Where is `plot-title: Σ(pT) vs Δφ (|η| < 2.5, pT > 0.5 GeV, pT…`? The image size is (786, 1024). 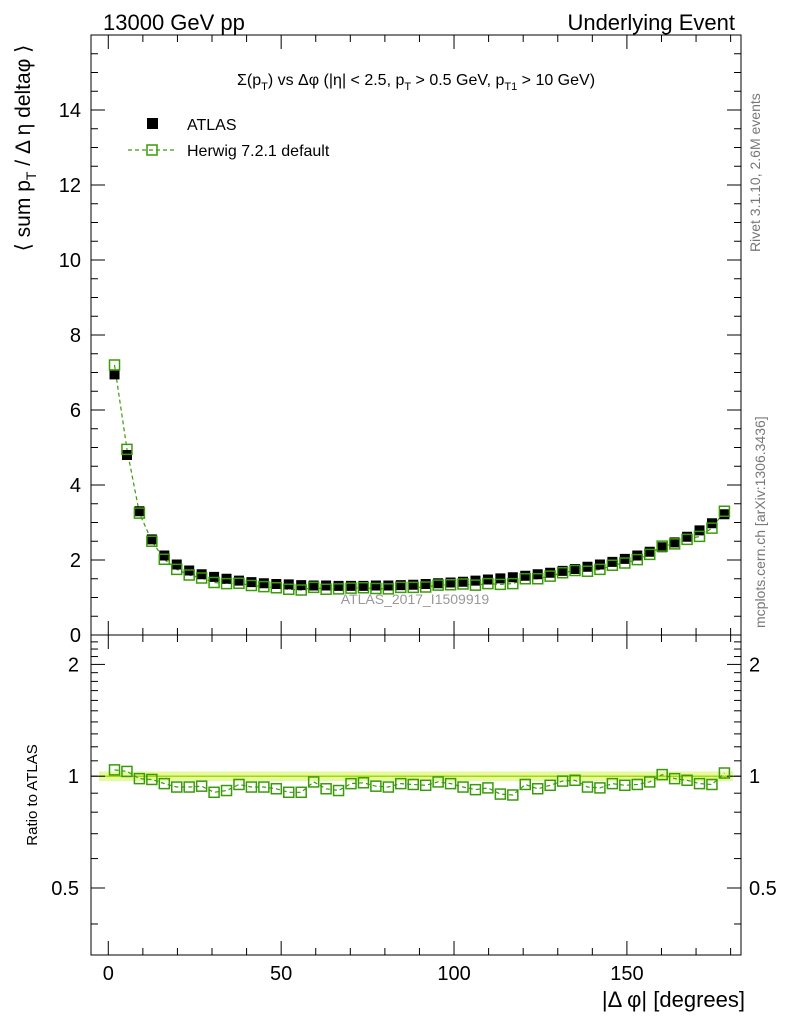 plot-title: Σ(pT) vs Δφ (|η| < 2.5, pT > 0.5 GeV, pT… is located at coordinates (416, 82).